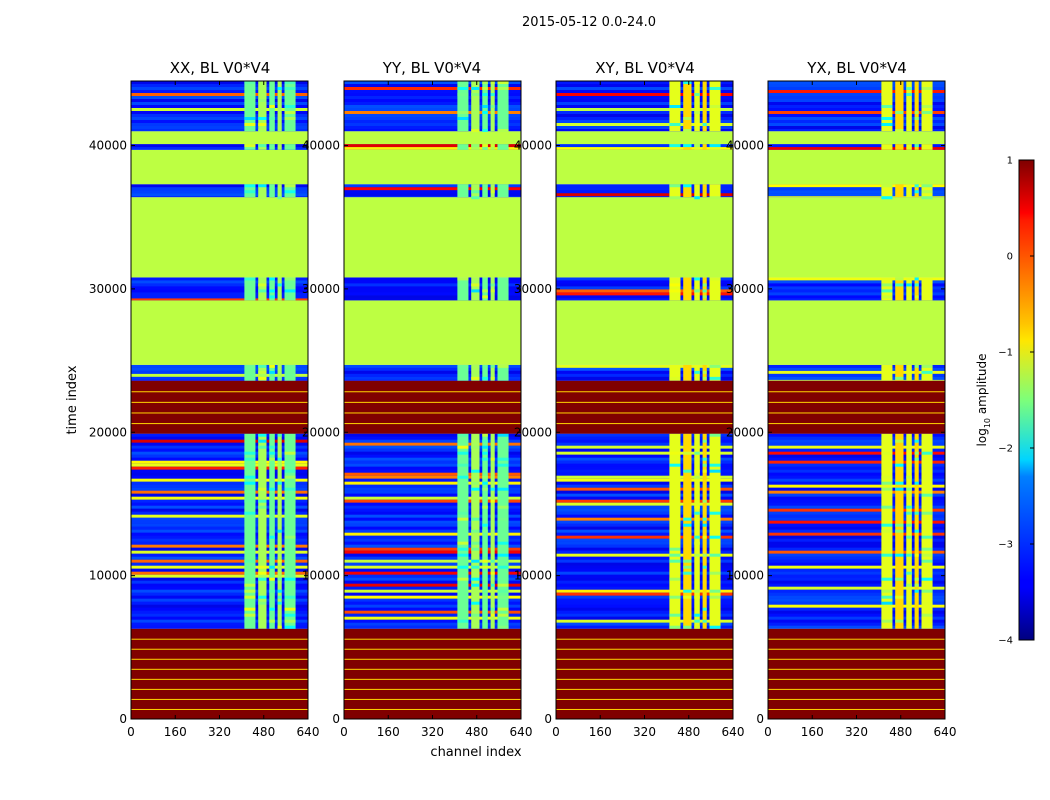  I want to click on time-band, so click(856, 167).